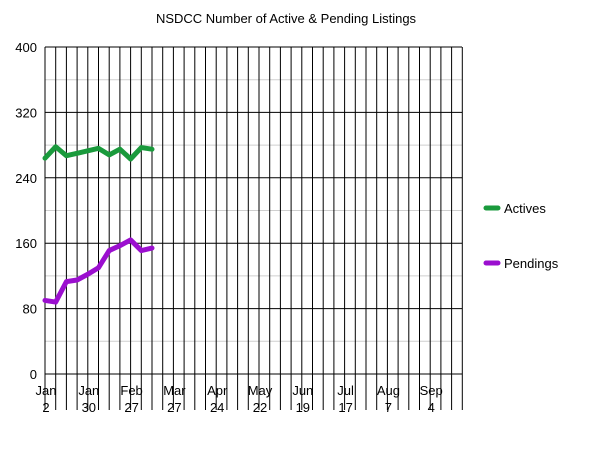 Image resolution: width=600 pixels, height=463 pixels. Describe the element at coordinates (98, 153) in the screenshot. I see `series-line-actives` at that location.